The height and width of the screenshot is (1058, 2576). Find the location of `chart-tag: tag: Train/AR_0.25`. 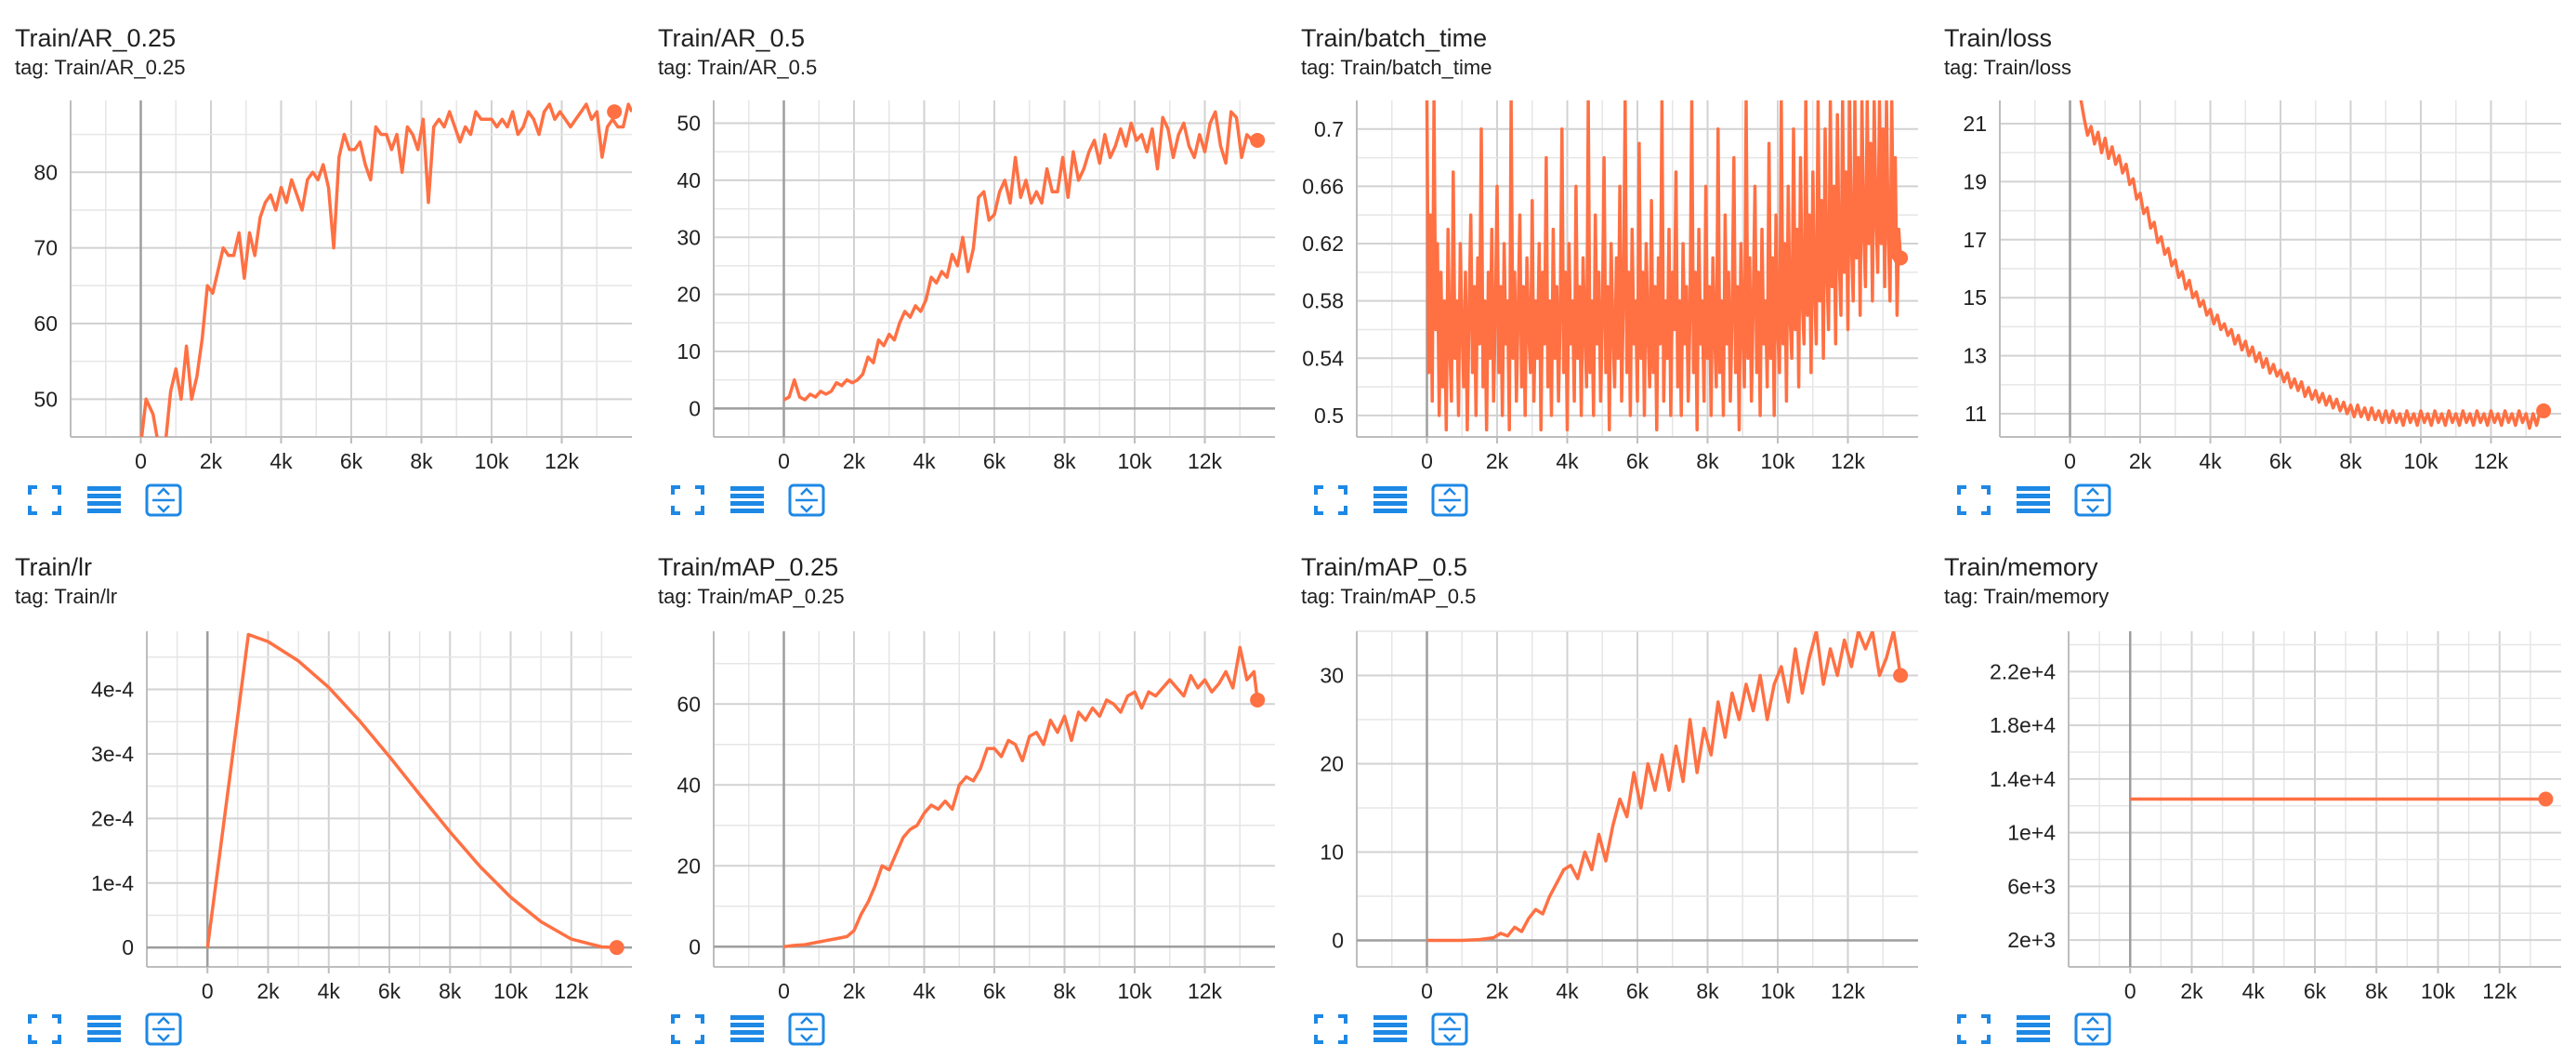

chart-tag: tag: Train/AR_0.25 is located at coordinates (100, 67).